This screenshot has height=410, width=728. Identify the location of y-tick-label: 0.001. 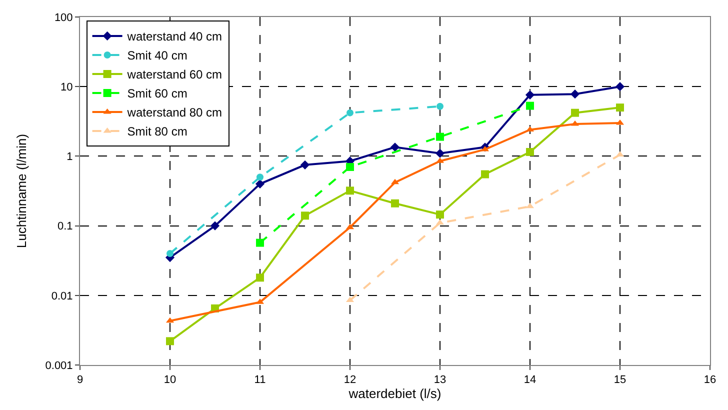
(59, 366).